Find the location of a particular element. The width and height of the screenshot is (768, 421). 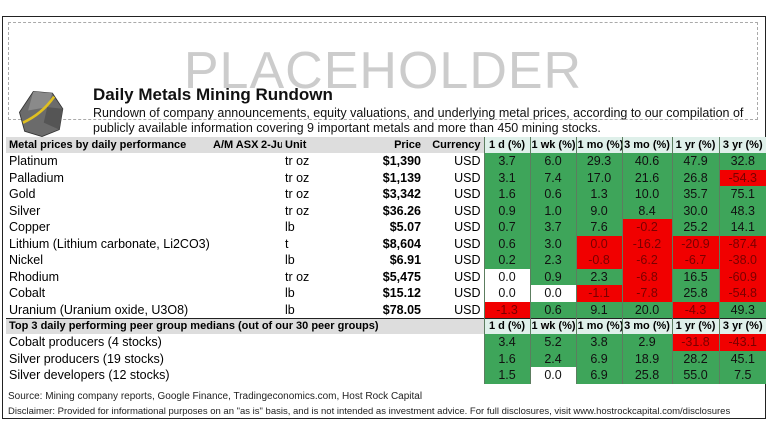

change-cell: -1.3 is located at coordinates (507, 309).